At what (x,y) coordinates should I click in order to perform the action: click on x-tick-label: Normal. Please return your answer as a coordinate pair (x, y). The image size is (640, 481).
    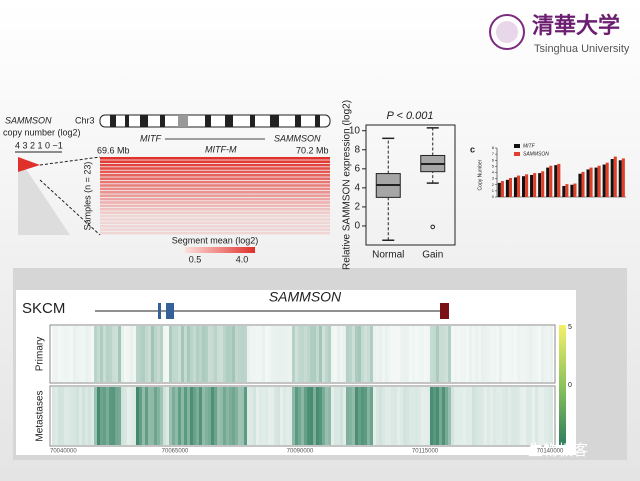
    Looking at the image, I should click on (388, 255).